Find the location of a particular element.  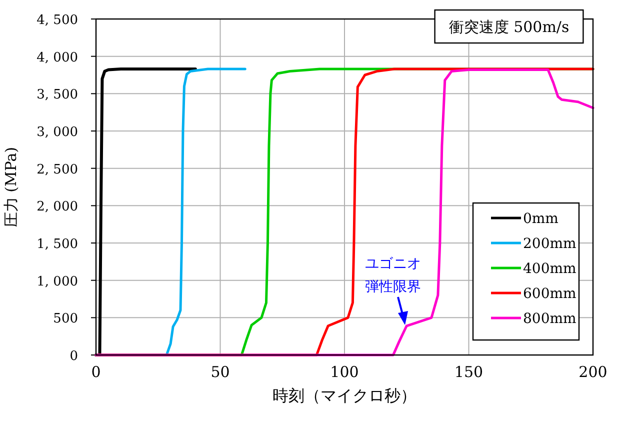

y-tick-label: 4, 500 is located at coordinates (57, 20).